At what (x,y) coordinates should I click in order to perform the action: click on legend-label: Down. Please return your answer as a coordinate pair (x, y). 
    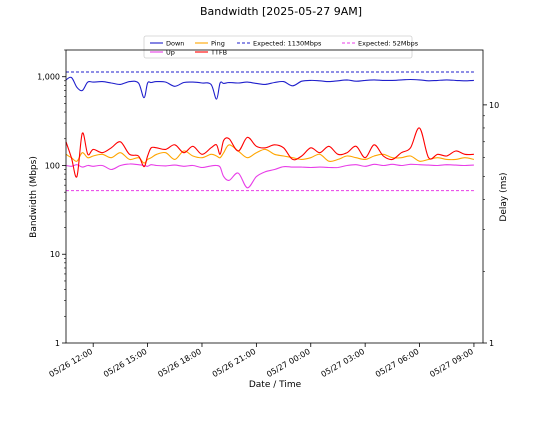
    Looking at the image, I should click on (175, 44).